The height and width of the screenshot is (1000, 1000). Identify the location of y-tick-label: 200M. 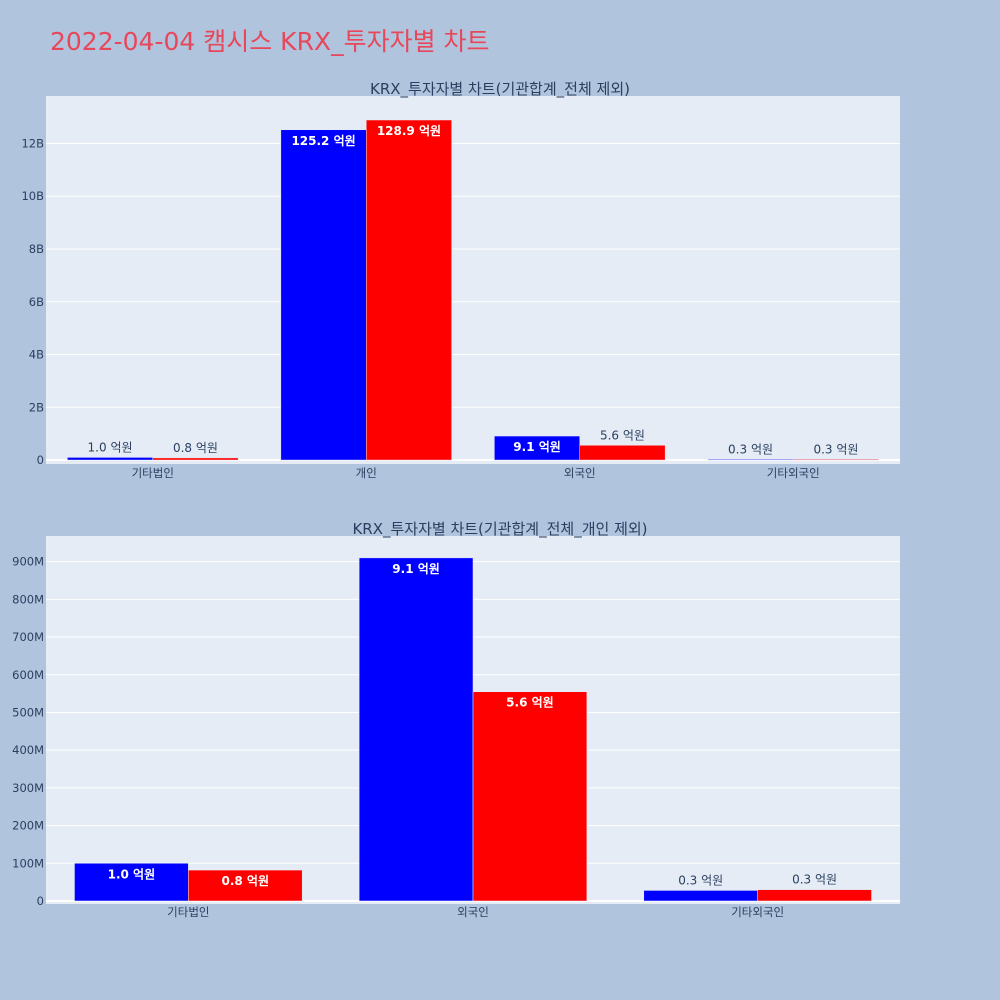
(28, 826).